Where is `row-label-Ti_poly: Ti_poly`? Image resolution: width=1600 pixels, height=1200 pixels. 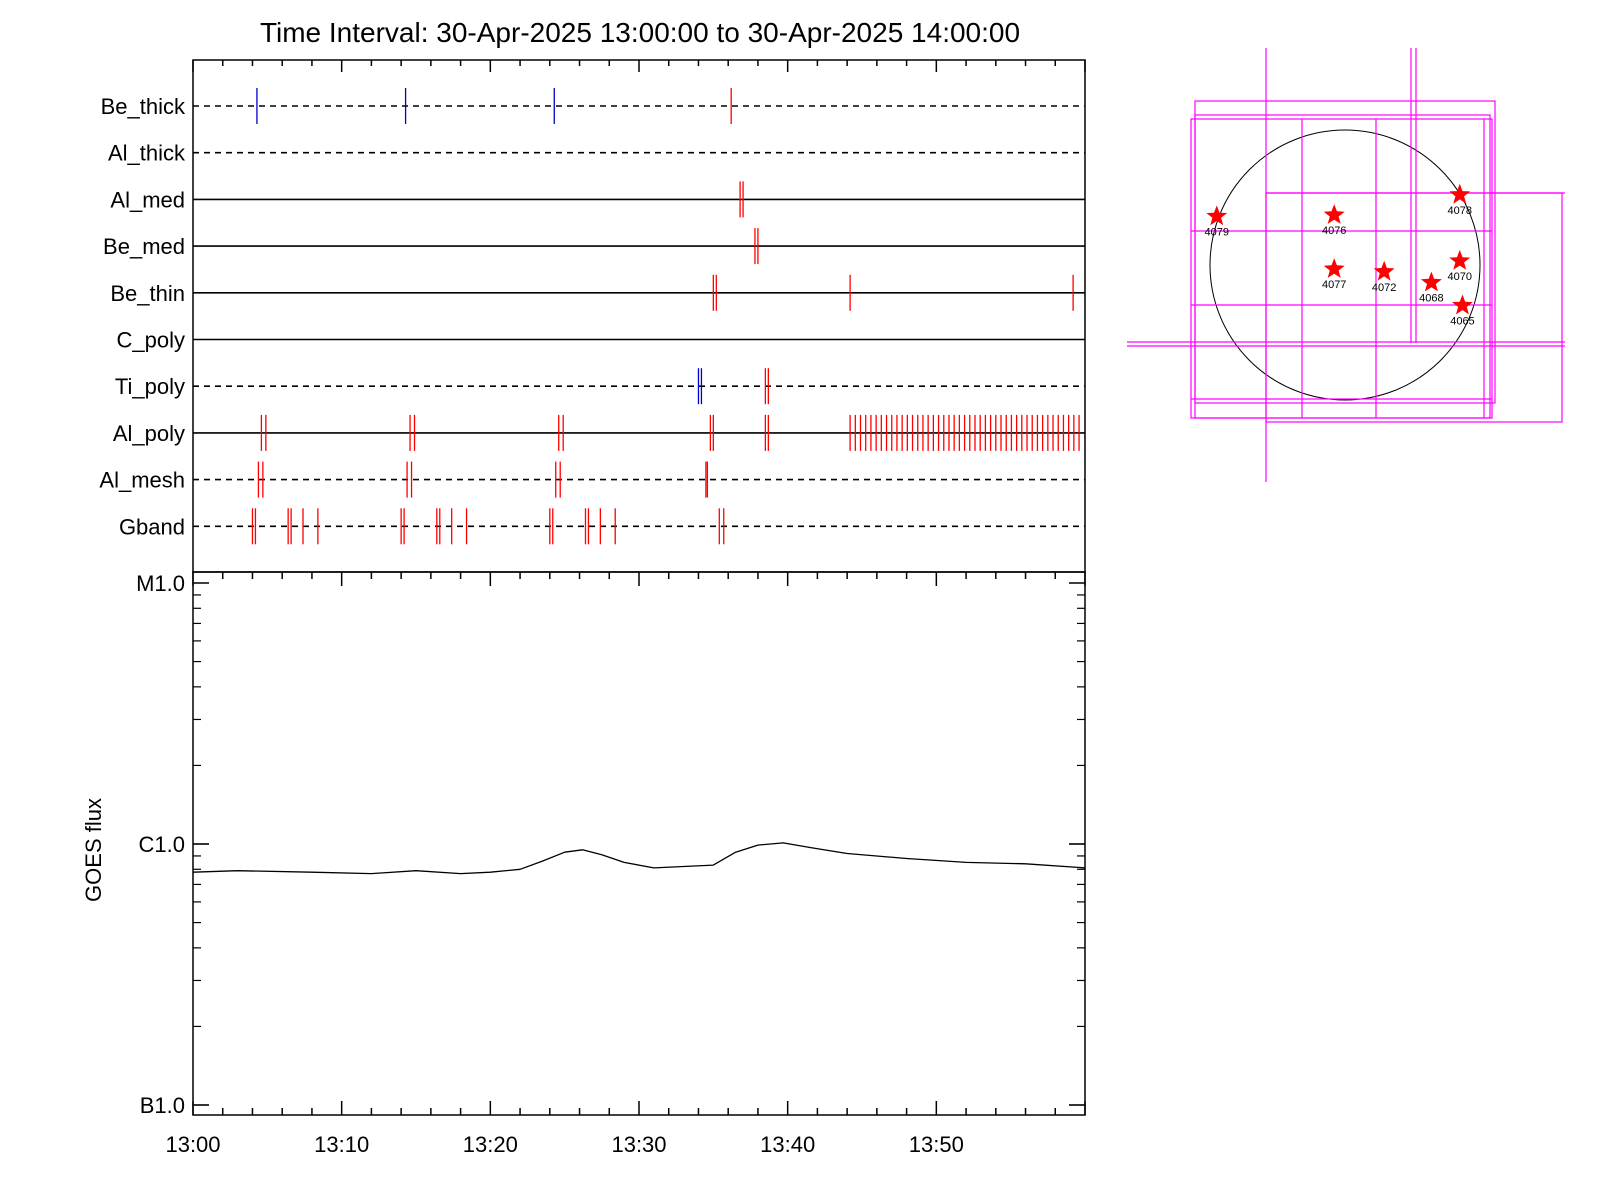 row-label-Ti_poly: Ti_poly is located at coordinates (150, 386).